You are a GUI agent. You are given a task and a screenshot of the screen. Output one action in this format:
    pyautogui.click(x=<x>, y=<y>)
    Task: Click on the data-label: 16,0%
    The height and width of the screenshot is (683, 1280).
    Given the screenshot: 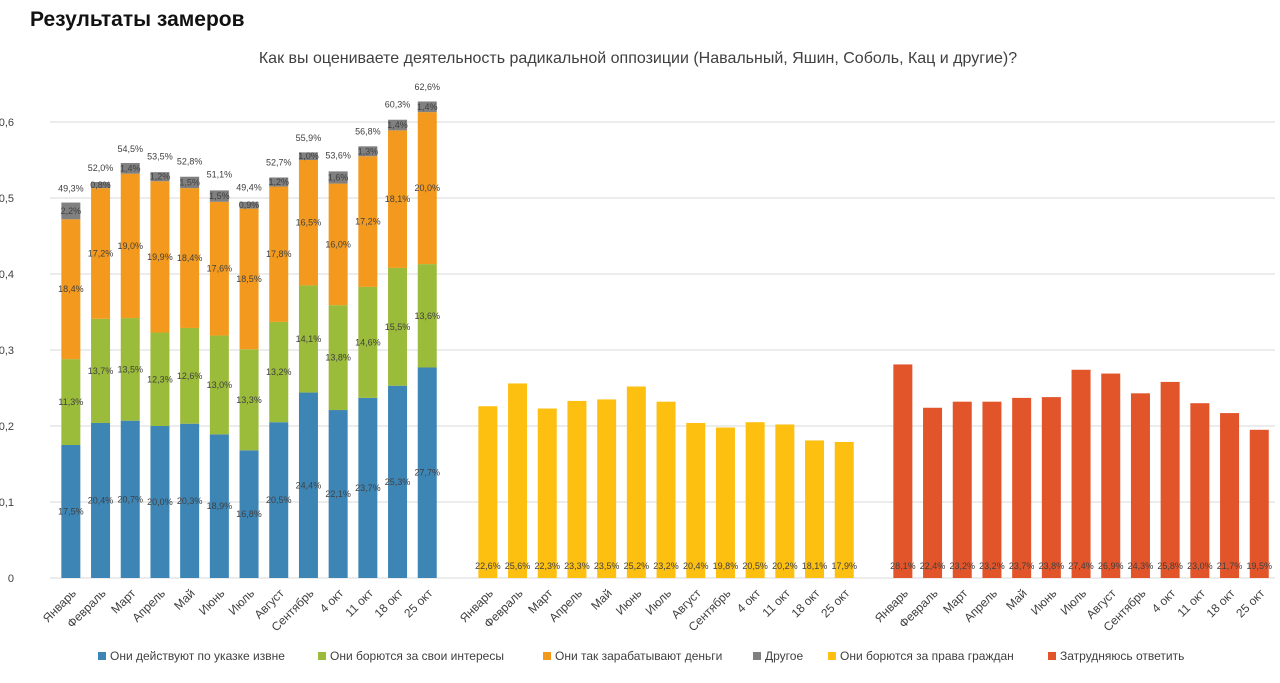 What is the action you would take?
    pyautogui.click(x=338, y=244)
    